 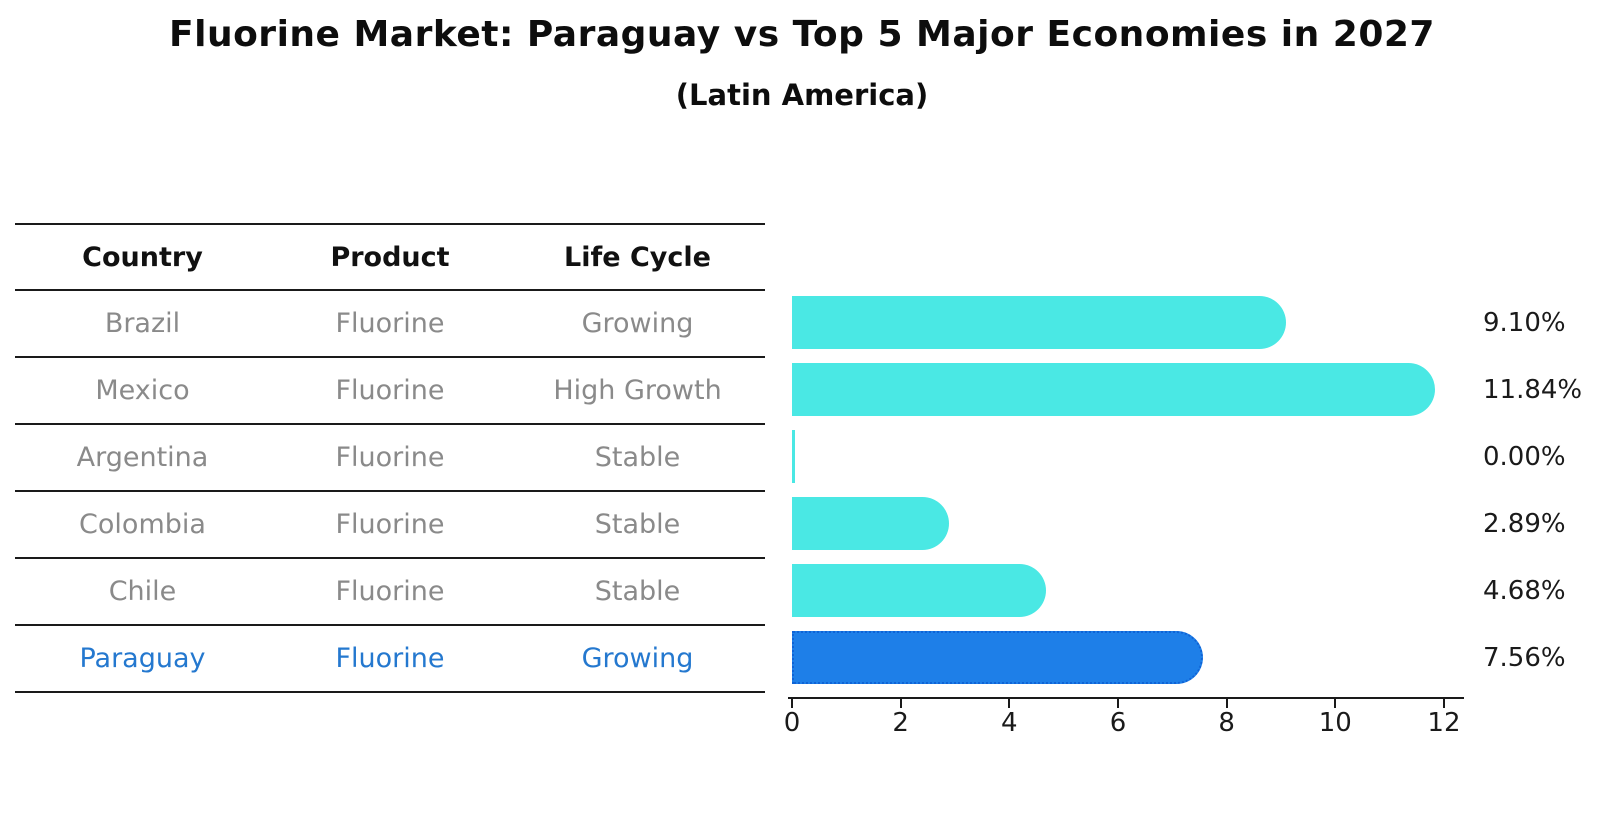 I want to click on table-row-argentina: Argentina Fluorine Stable, so click(x=390, y=458).